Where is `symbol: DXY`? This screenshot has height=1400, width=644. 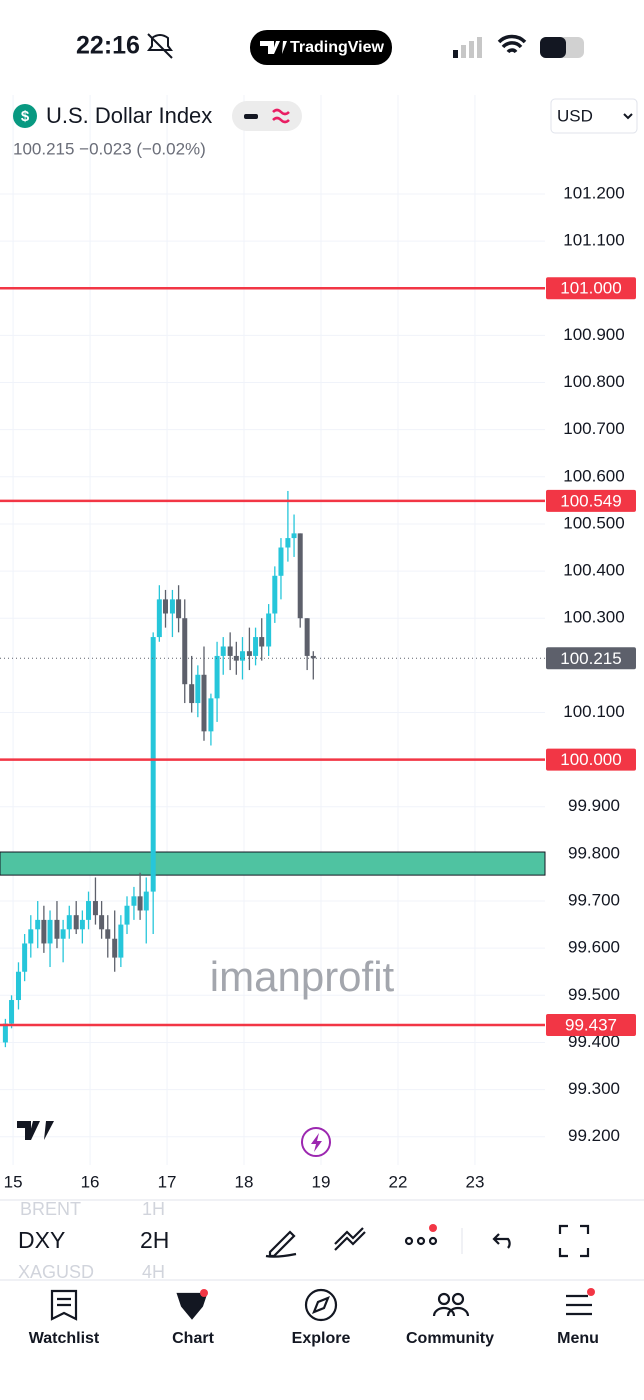 symbol: DXY is located at coordinates (41, 1240).